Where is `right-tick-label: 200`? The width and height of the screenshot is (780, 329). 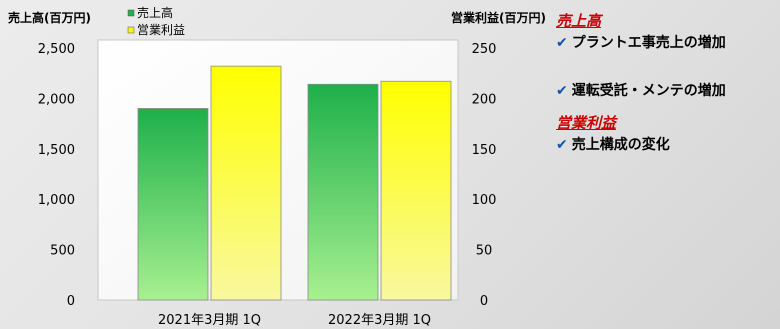 right-tick-label: 200 is located at coordinates (484, 99).